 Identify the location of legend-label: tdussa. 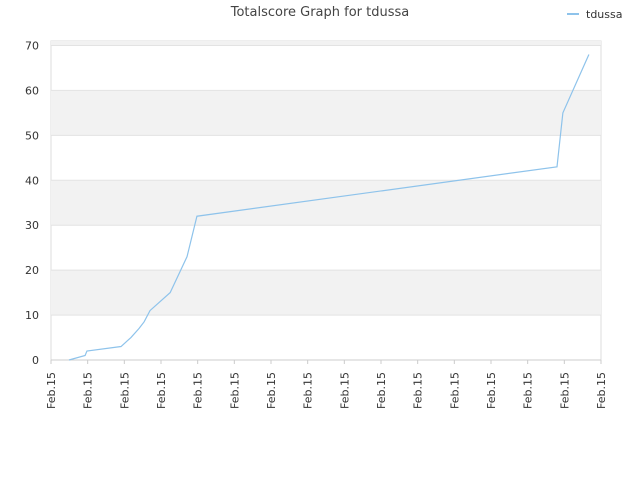
(604, 14).